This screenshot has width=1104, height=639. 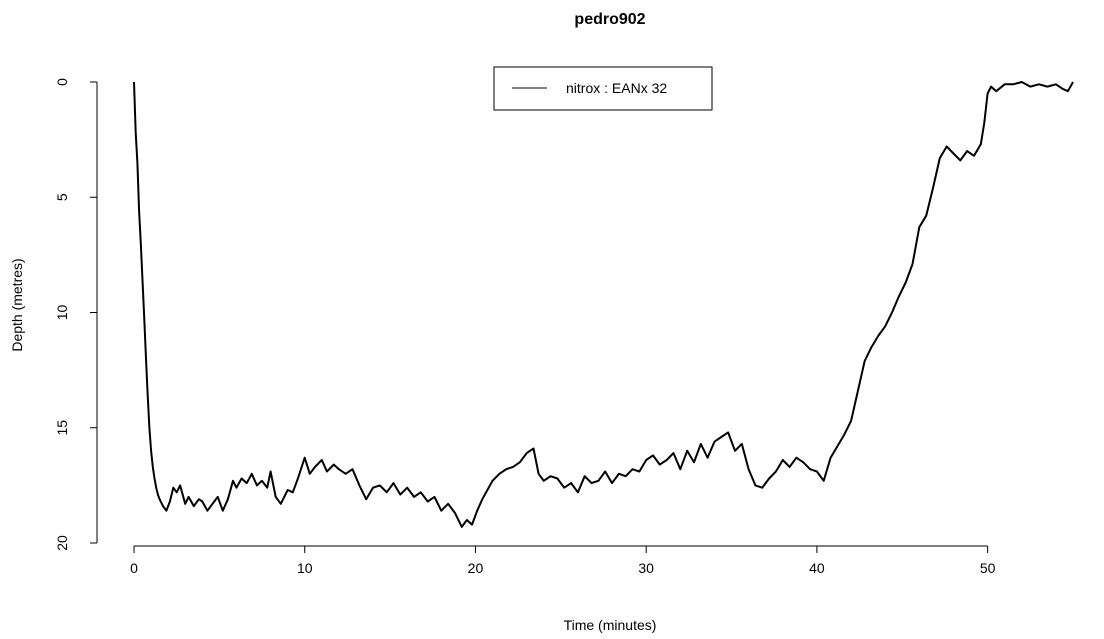 I want to click on y-tick-label: 0, so click(x=62, y=82).